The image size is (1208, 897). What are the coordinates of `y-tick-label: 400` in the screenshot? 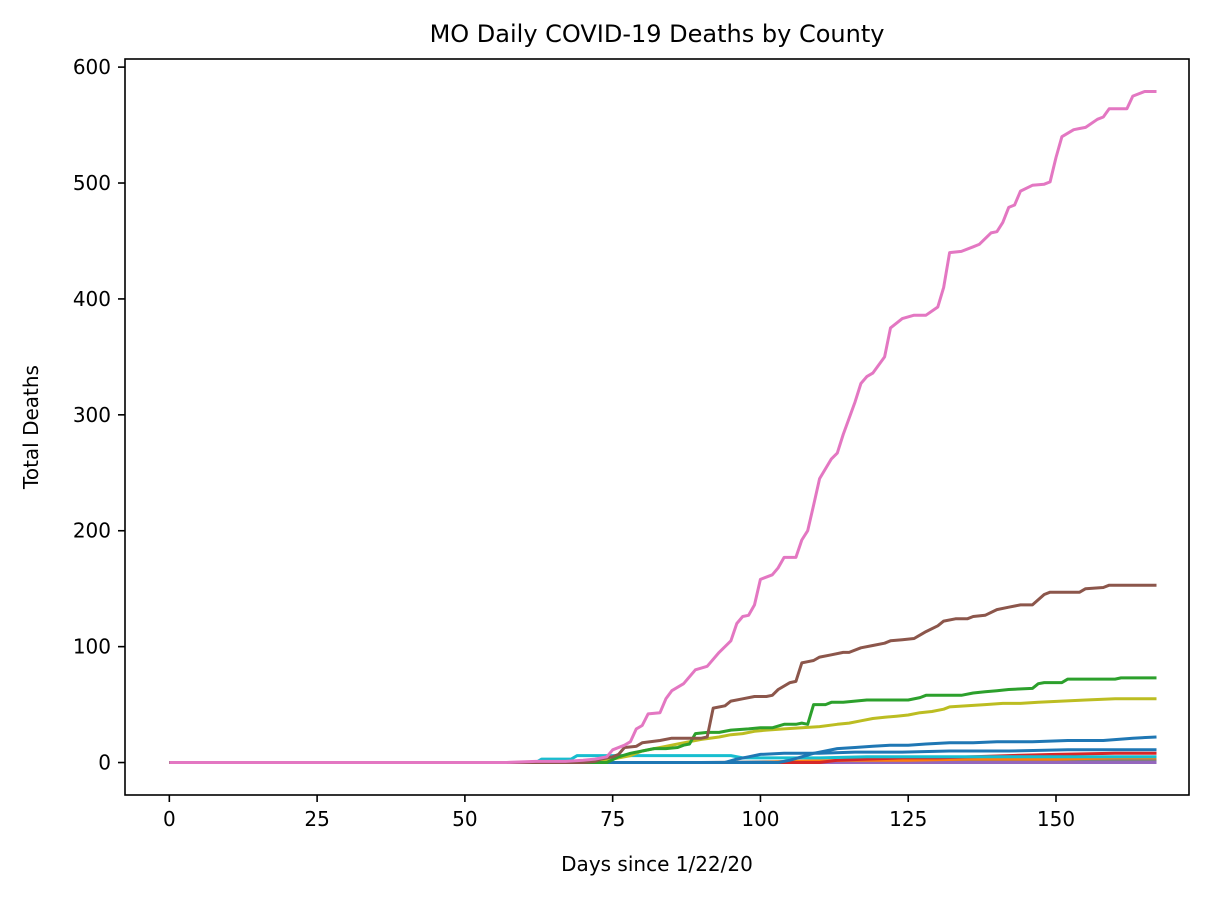 It's located at (92, 299).